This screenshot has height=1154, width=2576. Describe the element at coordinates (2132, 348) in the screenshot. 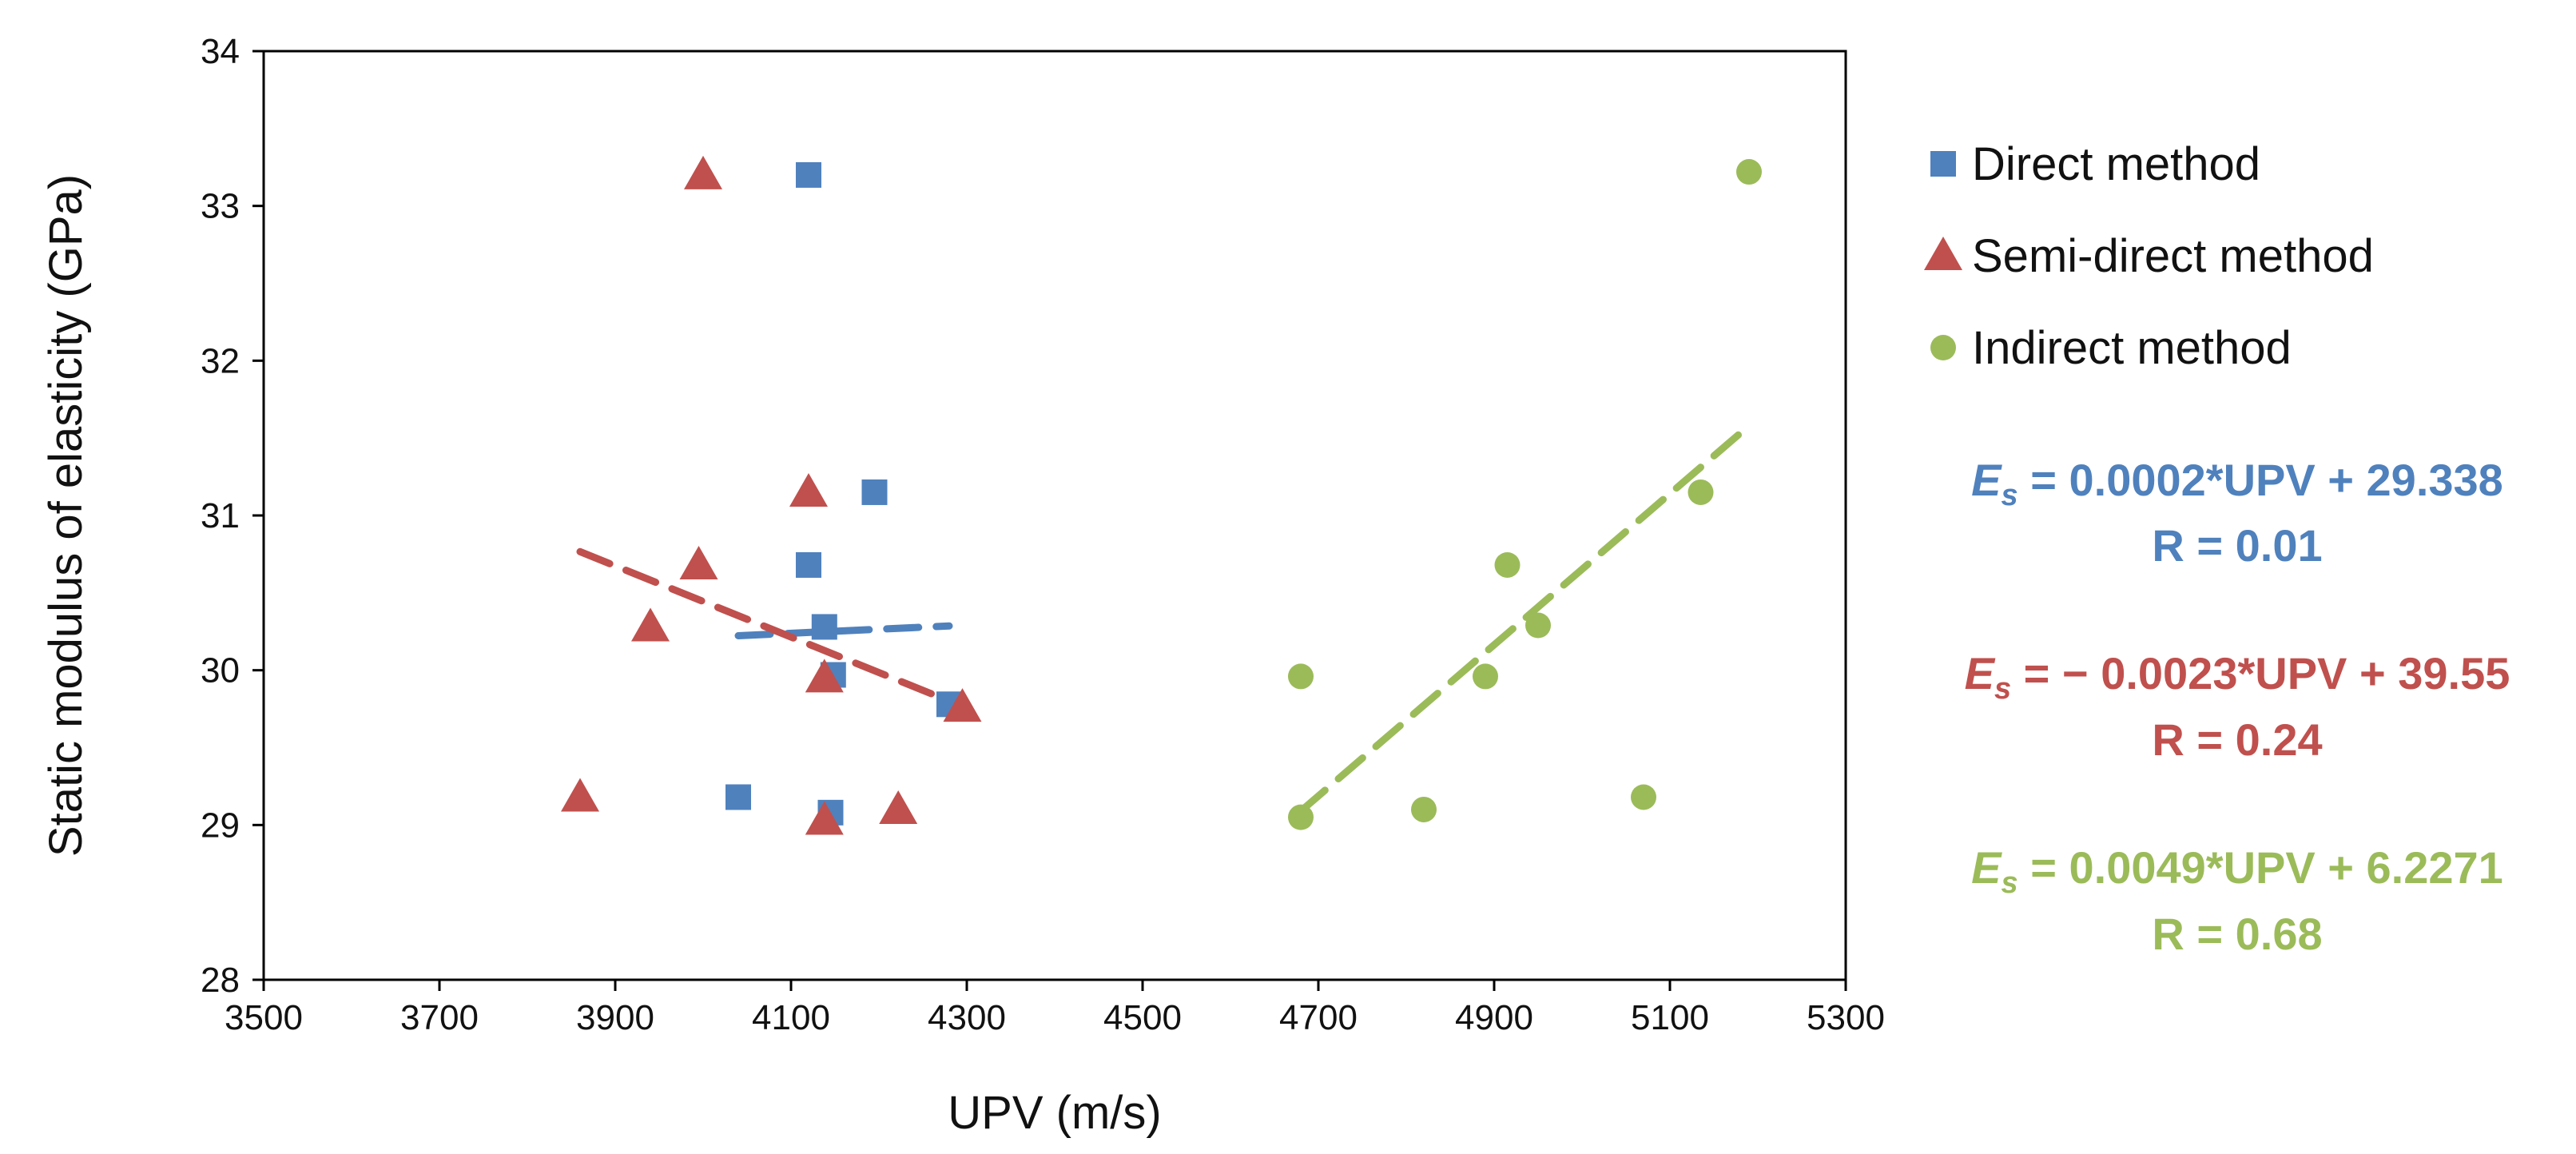

I see `legend-label: Indirect method` at that location.